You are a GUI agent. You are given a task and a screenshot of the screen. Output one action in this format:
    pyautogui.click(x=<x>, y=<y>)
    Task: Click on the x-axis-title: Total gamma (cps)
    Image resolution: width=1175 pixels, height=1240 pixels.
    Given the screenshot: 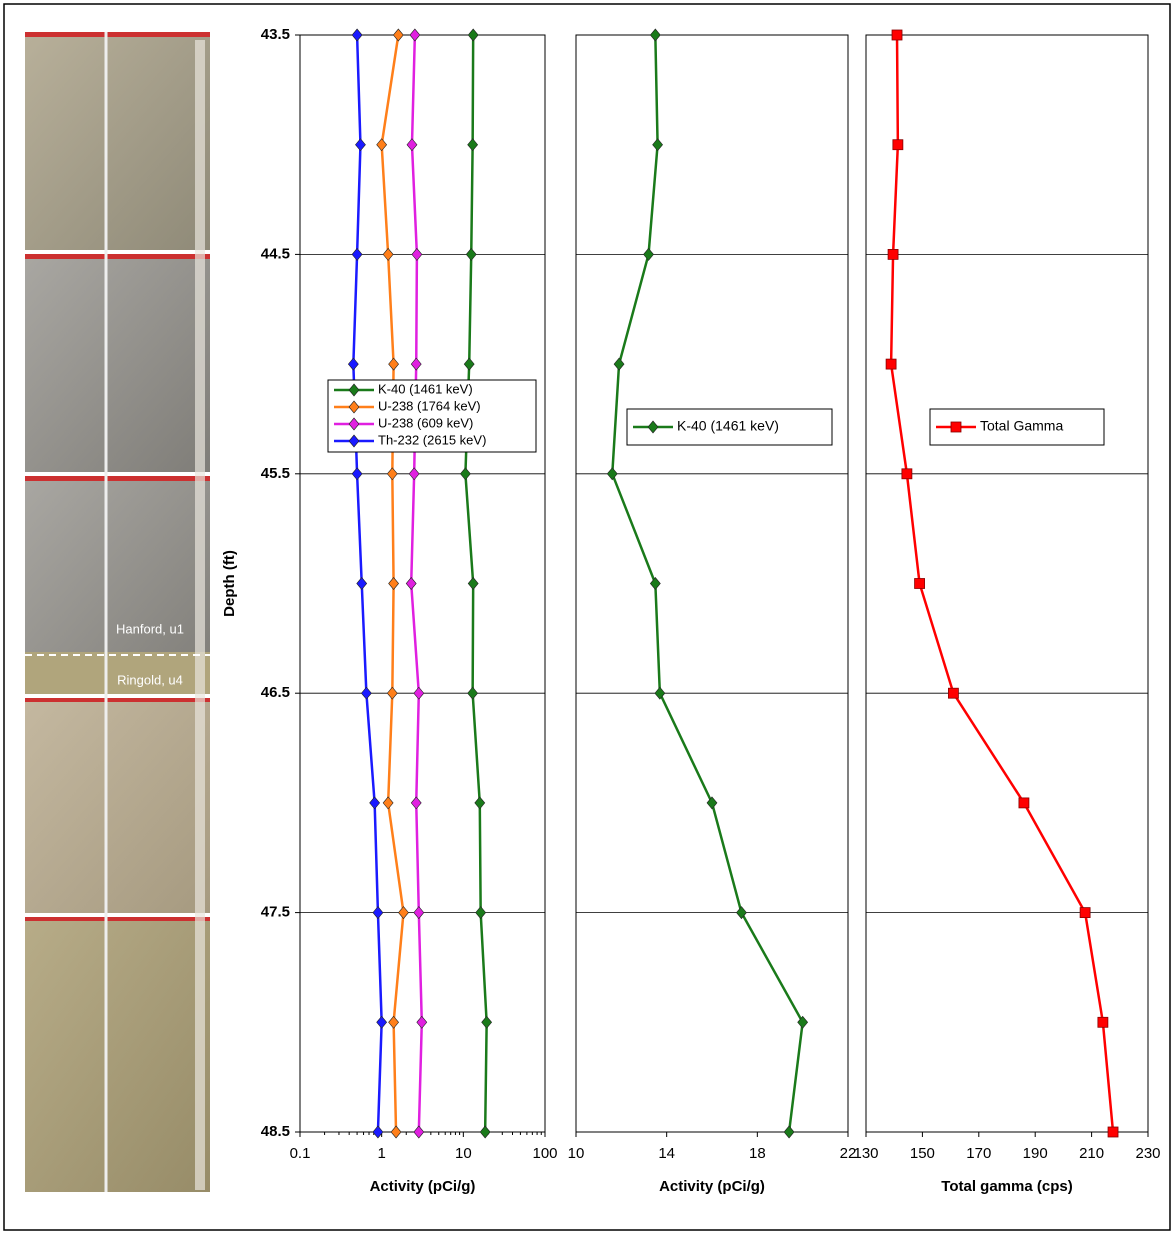 What is the action you would take?
    pyautogui.click(x=1006, y=1186)
    